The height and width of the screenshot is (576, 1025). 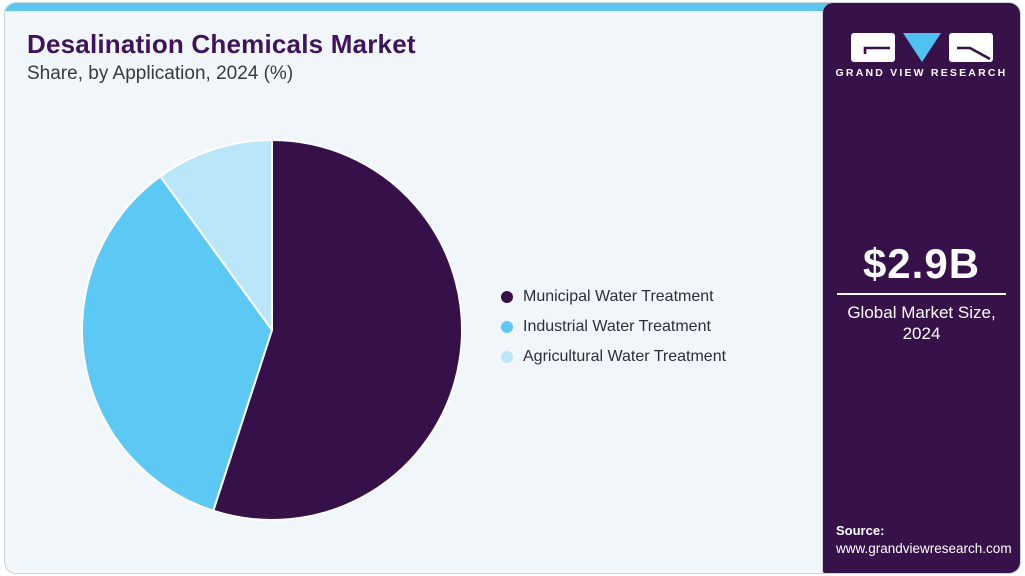 I want to click on municipal-color-dot-icon, so click(x=507, y=297).